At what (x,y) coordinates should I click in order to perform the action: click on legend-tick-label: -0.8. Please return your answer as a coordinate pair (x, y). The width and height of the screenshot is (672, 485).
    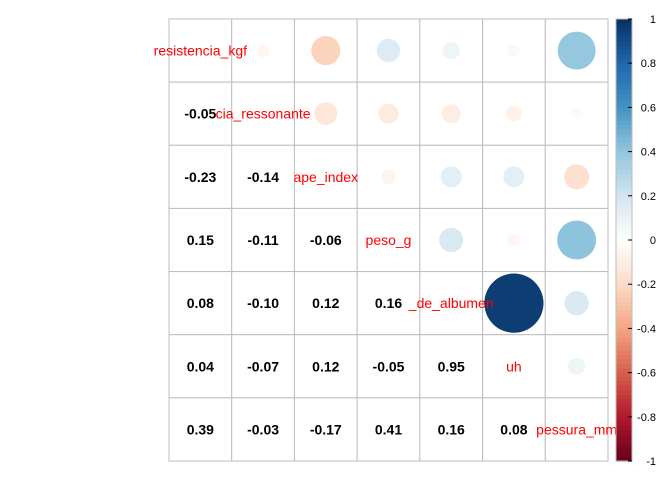
    Looking at the image, I should click on (646, 418).